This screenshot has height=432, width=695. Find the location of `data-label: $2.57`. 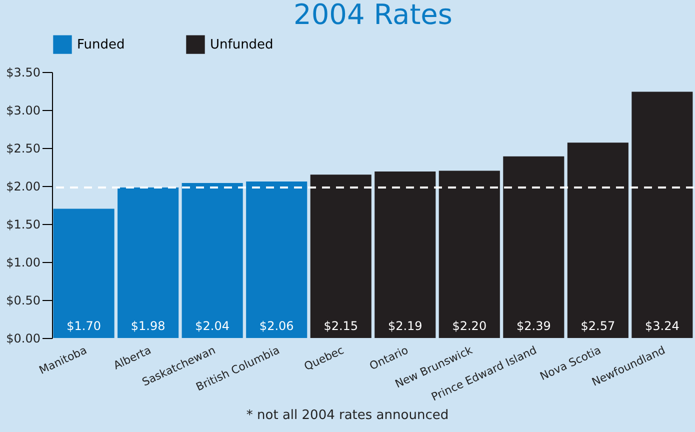

data-label: $2.57 is located at coordinates (598, 326).